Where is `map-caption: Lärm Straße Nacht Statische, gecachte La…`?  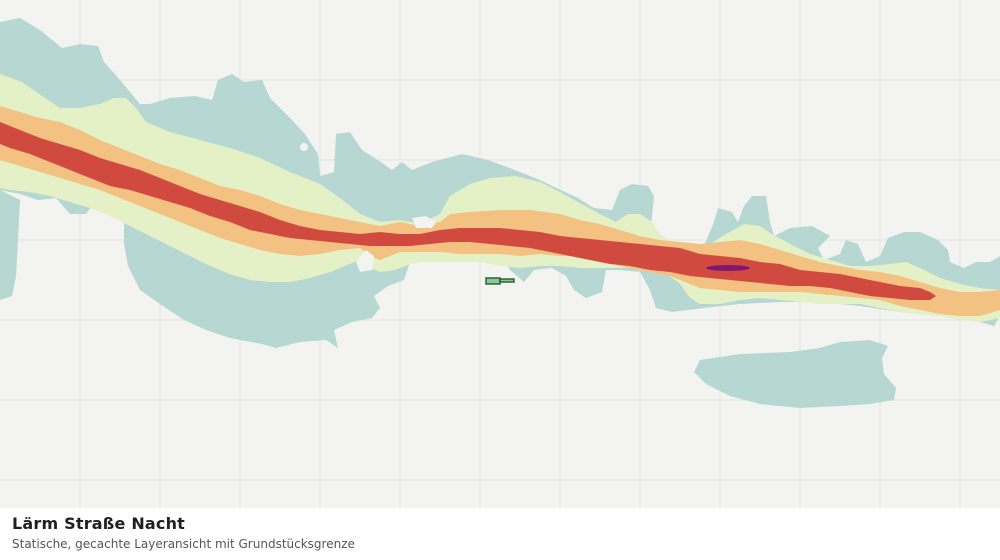 map-caption: Lärm Straße Nacht Statische, gecachte La… is located at coordinates (500, 534).